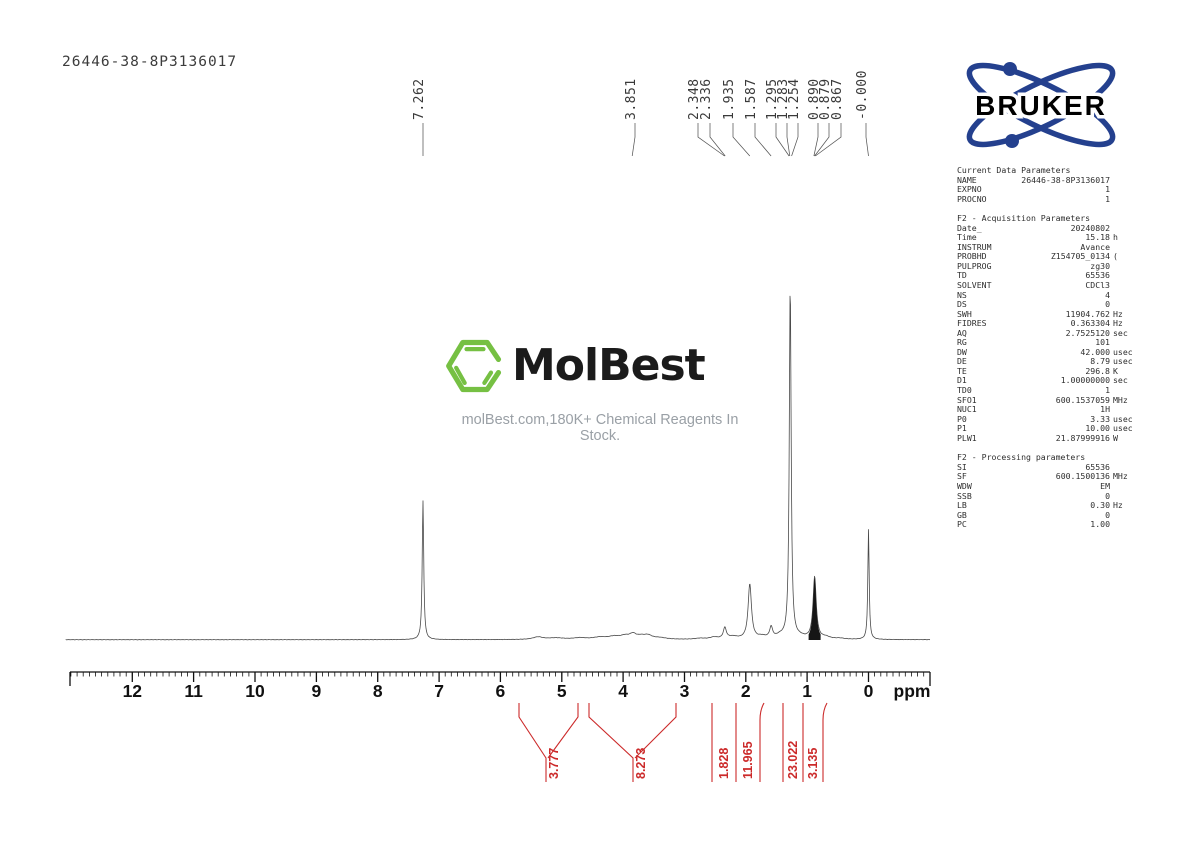 The height and width of the screenshot is (842, 1190). What do you see at coordinates (623, 691) in the screenshot?
I see `axis-tick-label: 4` at bounding box center [623, 691].